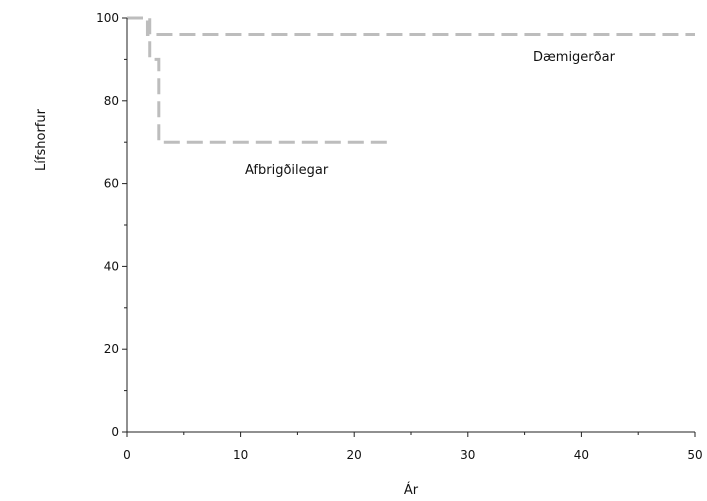 The width and height of the screenshot is (707, 501). What do you see at coordinates (467, 455) in the screenshot?
I see `x-tick-label: 30` at bounding box center [467, 455].